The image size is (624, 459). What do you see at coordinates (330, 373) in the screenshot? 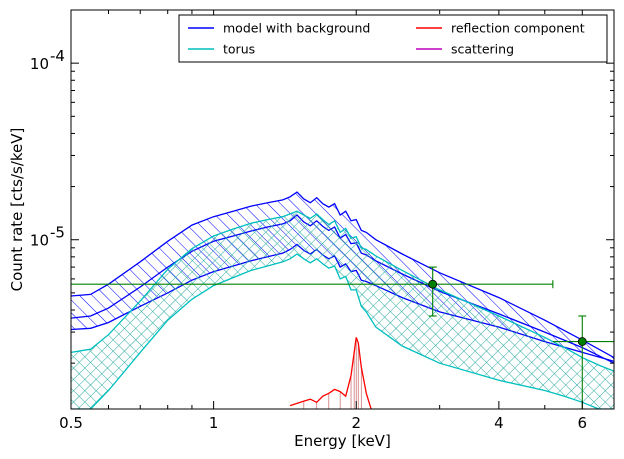
I see `reflection-component-line` at bounding box center [330, 373].